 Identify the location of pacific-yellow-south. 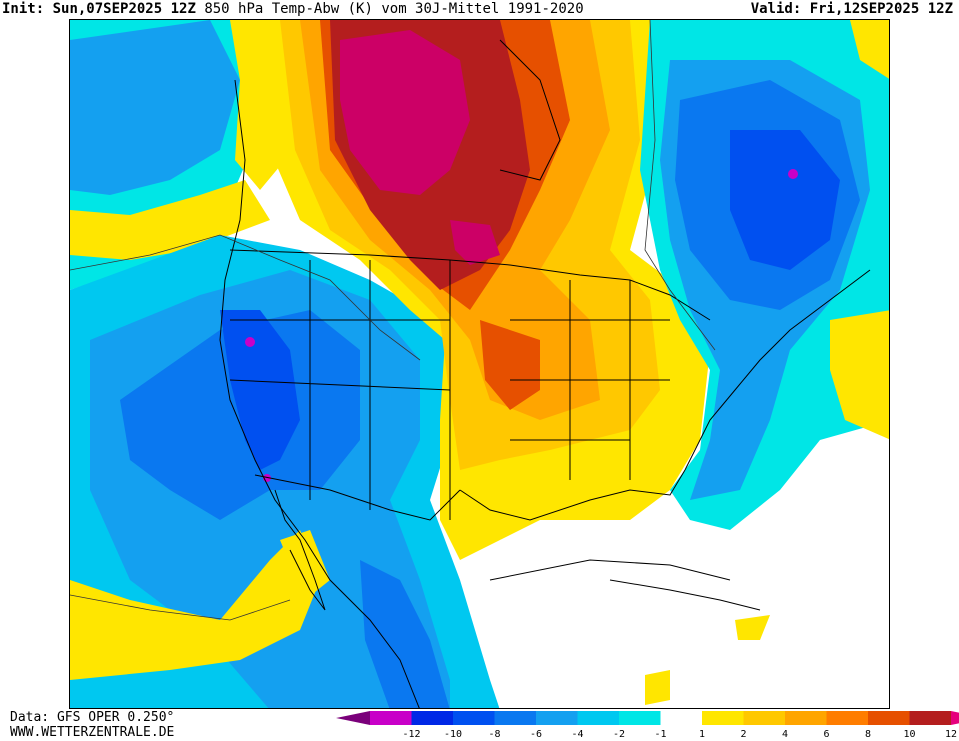
(195, 605).